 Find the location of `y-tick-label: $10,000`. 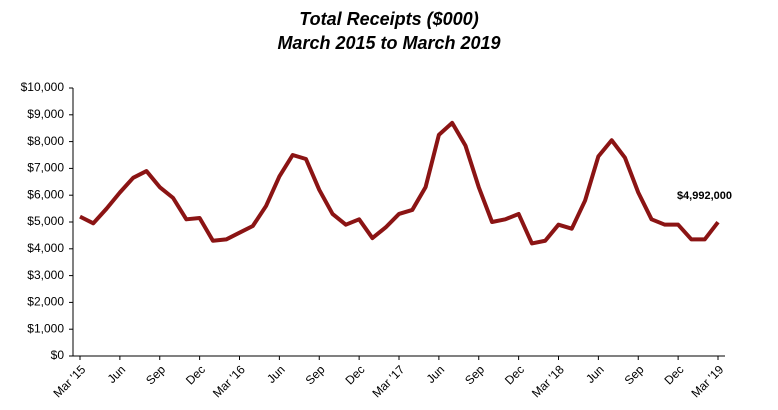

y-tick-label: $10,000 is located at coordinates (43, 87).